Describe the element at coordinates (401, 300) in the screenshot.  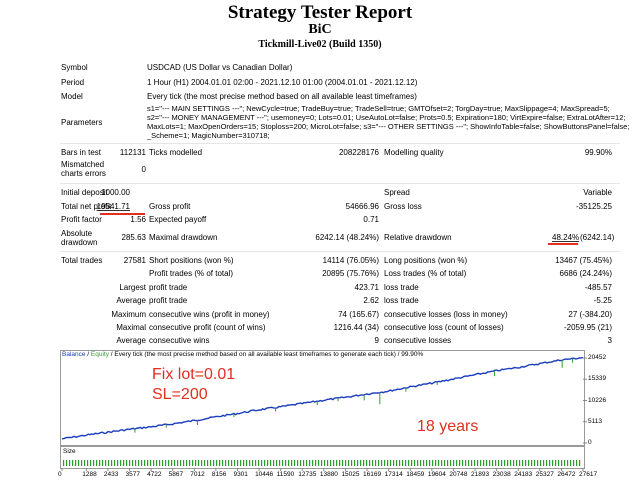
I see `average-loss-label: loss trade` at that location.